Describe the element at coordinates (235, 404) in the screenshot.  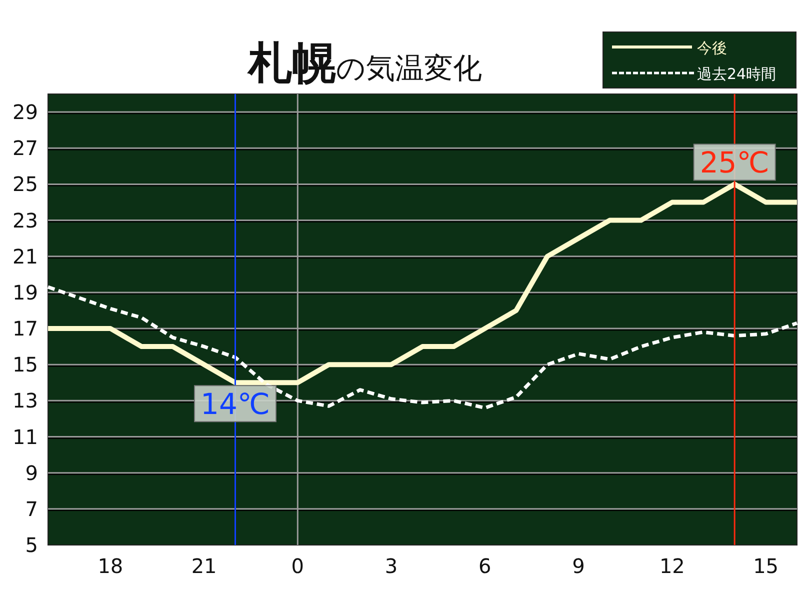
I see `annotation: 14℃` at that location.